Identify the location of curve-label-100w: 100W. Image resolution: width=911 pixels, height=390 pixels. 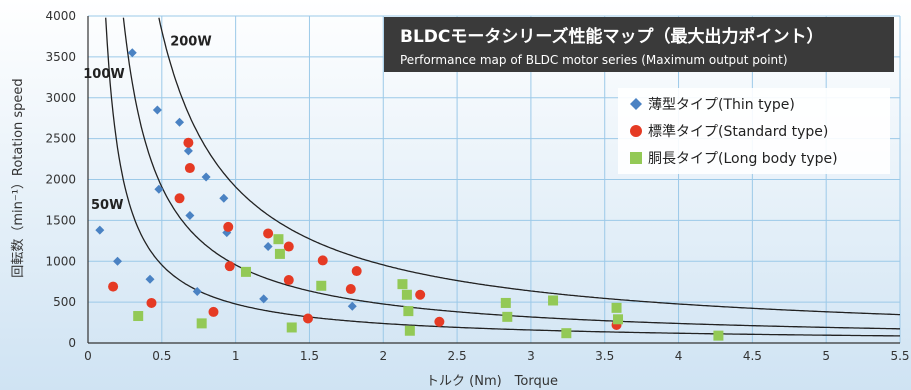
(103, 74).